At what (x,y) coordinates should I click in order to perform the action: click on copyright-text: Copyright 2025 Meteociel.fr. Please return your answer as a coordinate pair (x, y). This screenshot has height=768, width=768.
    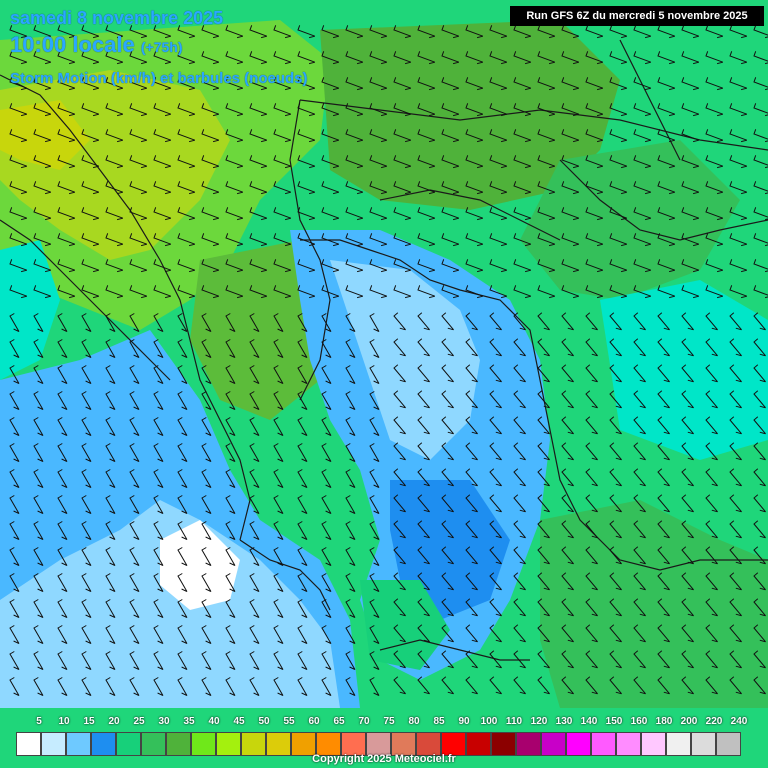
    Looking at the image, I should click on (384, 759).